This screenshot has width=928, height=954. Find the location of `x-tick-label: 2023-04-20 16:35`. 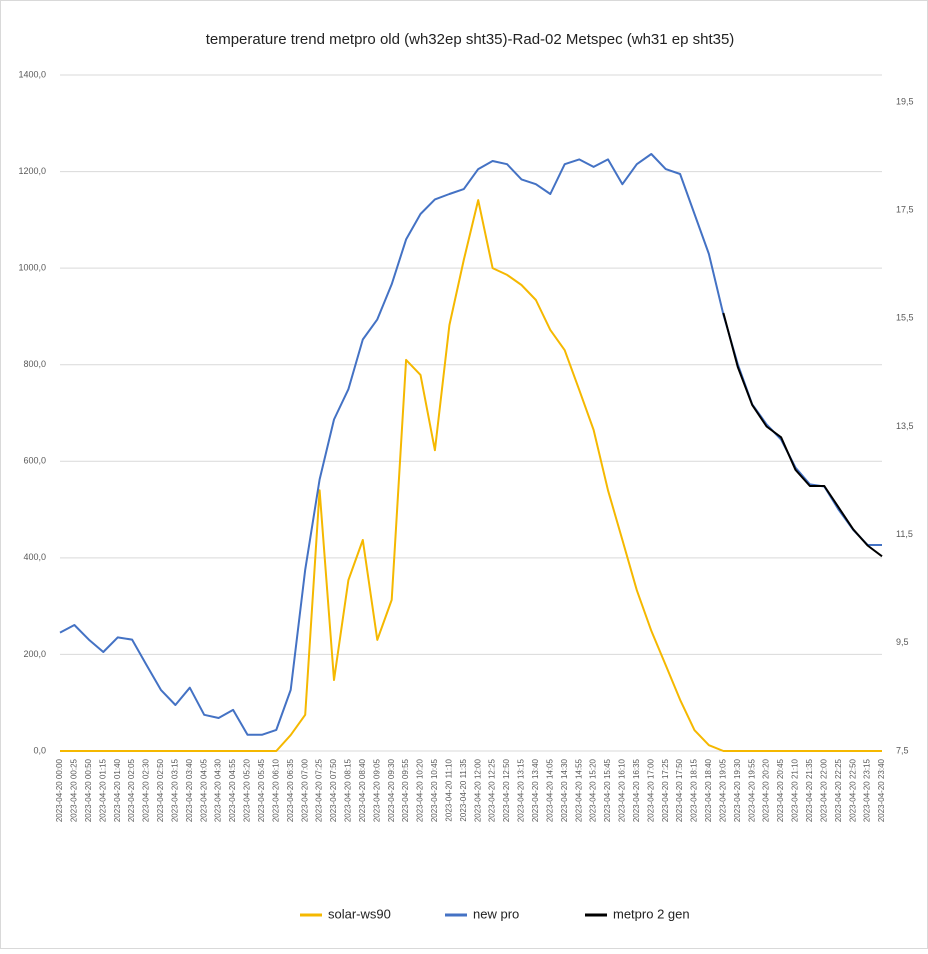

x-tick-label: 2023-04-20 16:35 is located at coordinates (636, 790).